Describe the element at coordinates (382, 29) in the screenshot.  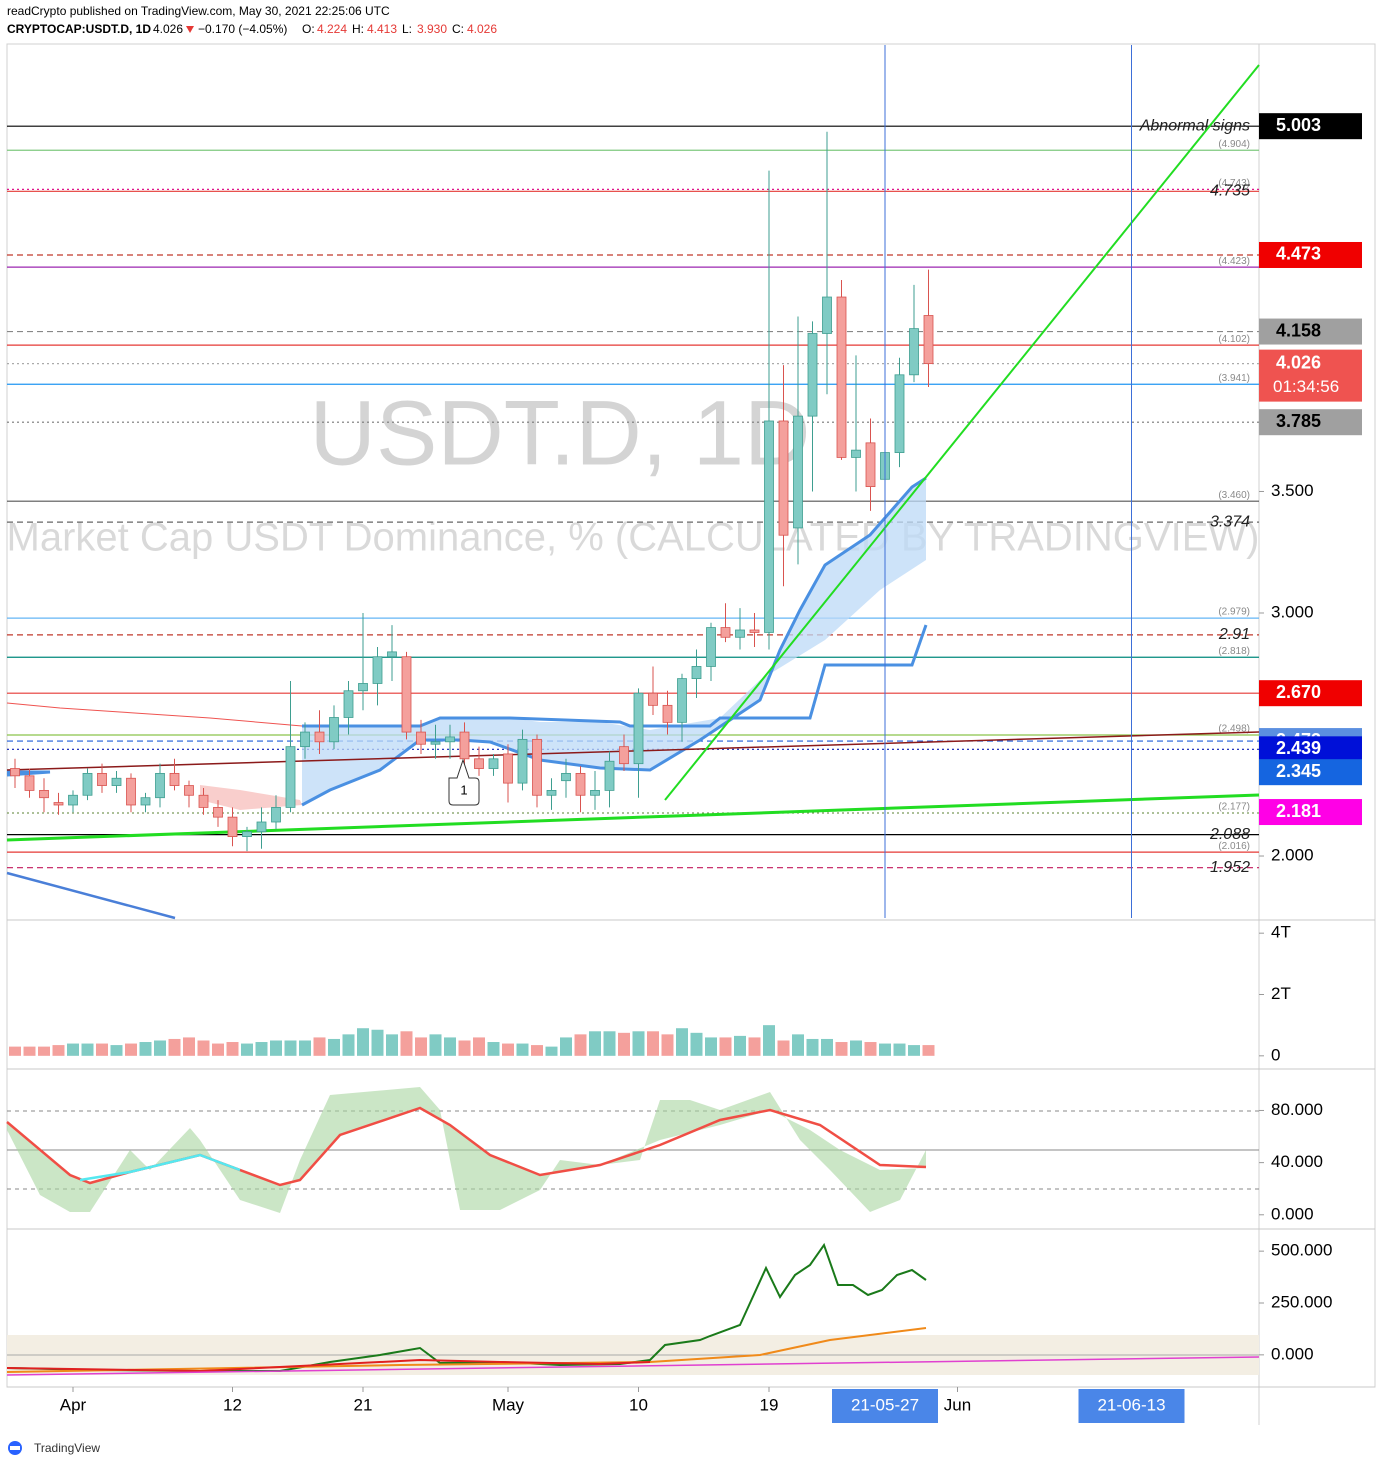
I see `ohlc-value: 4.413` at that location.